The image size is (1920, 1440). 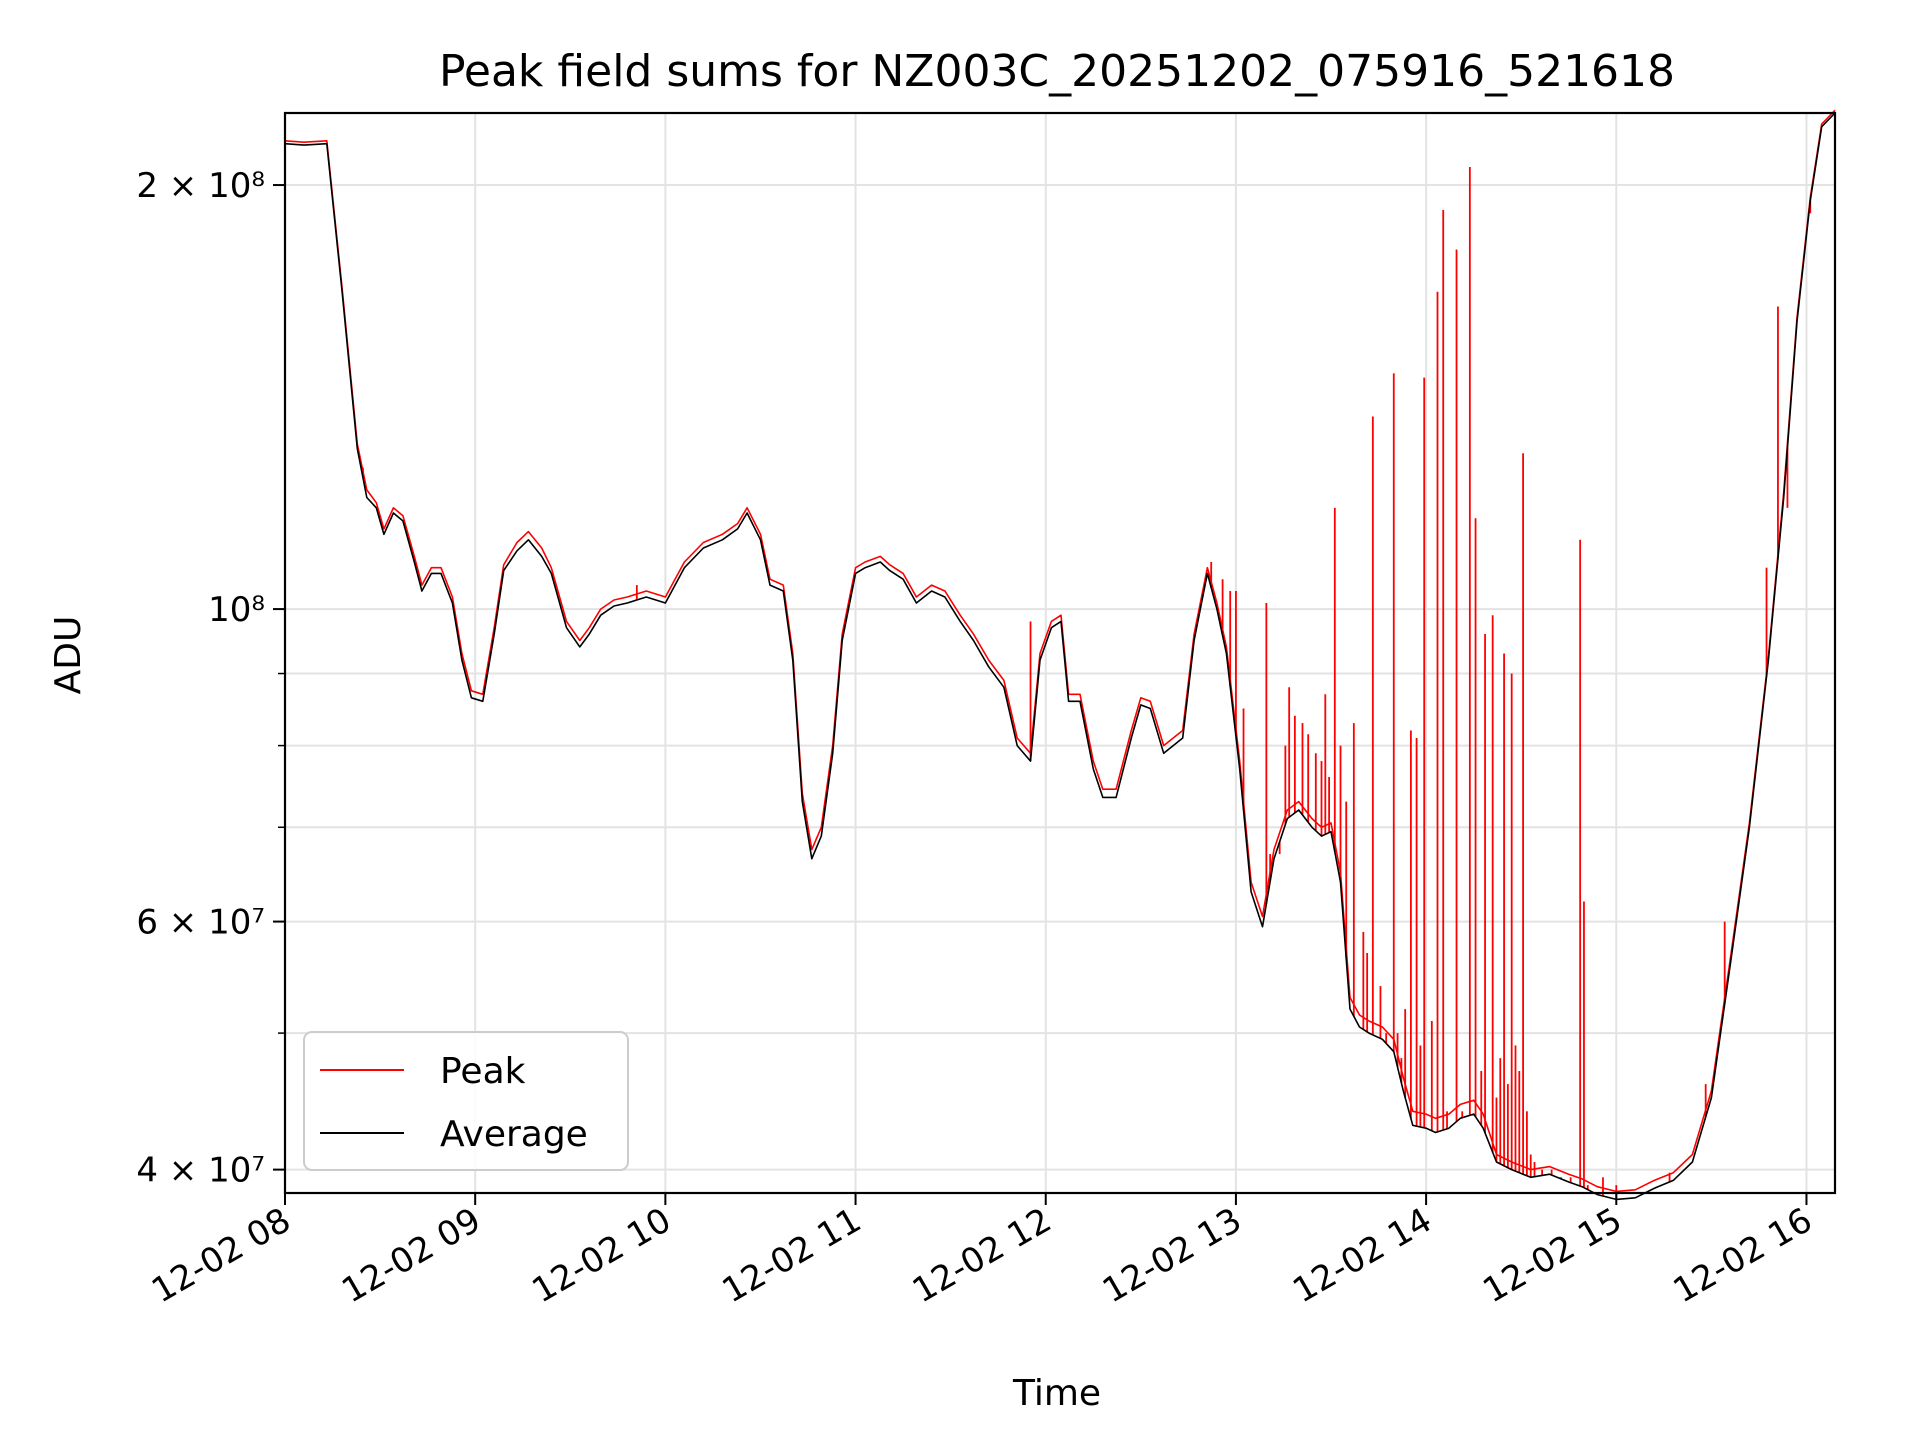 I want to click on legend: Peak Average, so click(x=466, y=1101).